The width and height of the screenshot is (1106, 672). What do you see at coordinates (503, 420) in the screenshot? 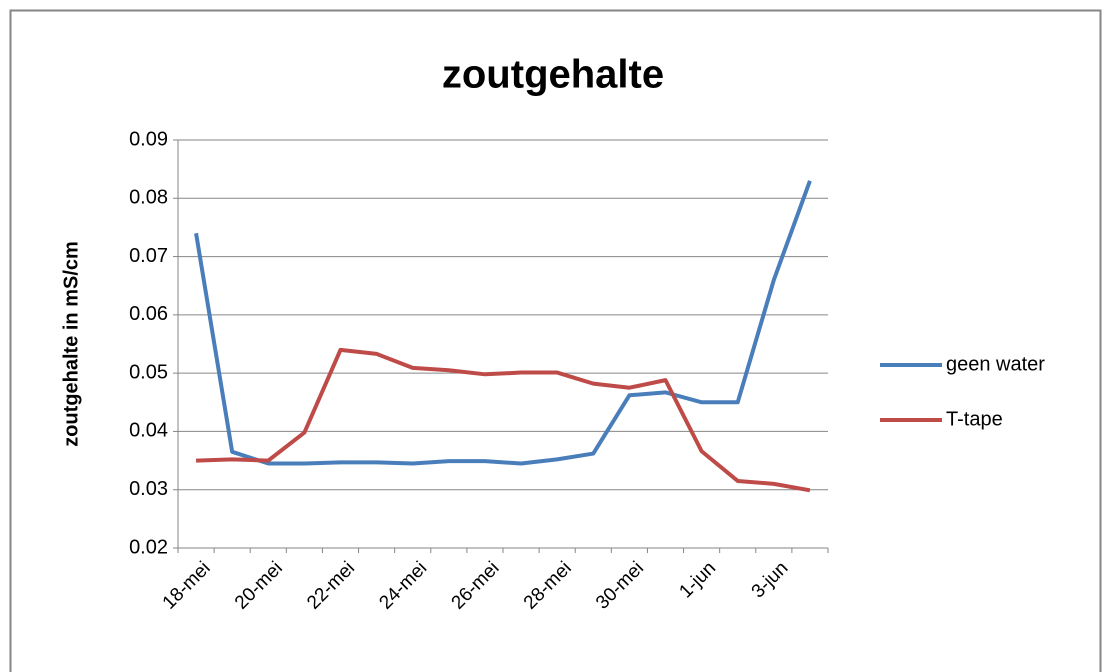
I see `line-series` at bounding box center [503, 420].